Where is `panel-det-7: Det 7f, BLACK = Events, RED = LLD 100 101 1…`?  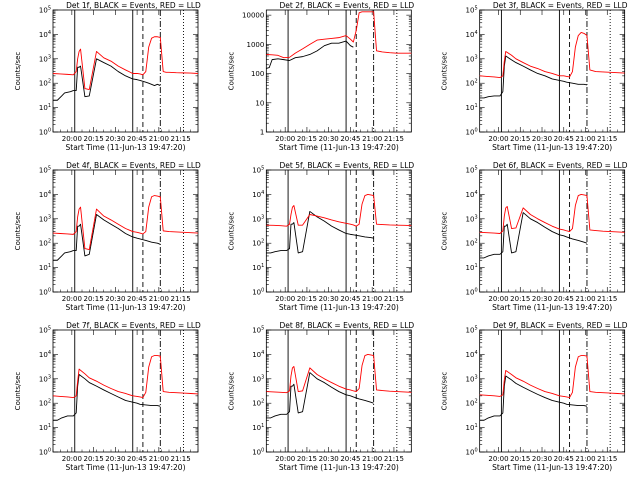 panel-det-7: Det 7f, BLACK = Events, RED = LLD 100 101 1… is located at coordinates (107, 396).